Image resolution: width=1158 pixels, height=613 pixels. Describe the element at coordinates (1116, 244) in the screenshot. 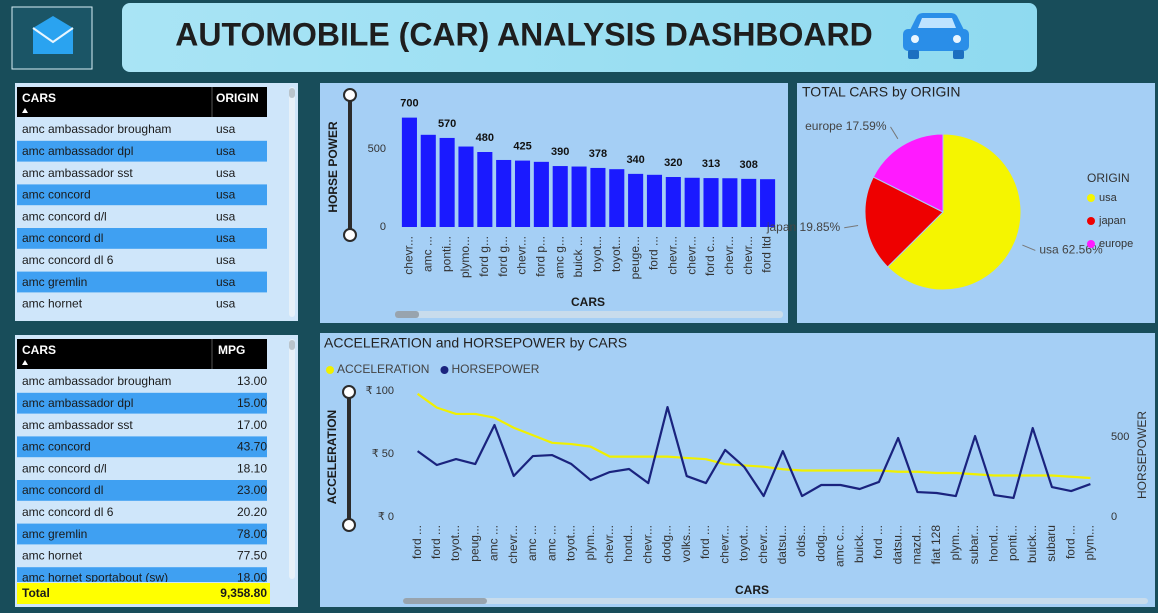

I see `legend-label: europe` at that location.